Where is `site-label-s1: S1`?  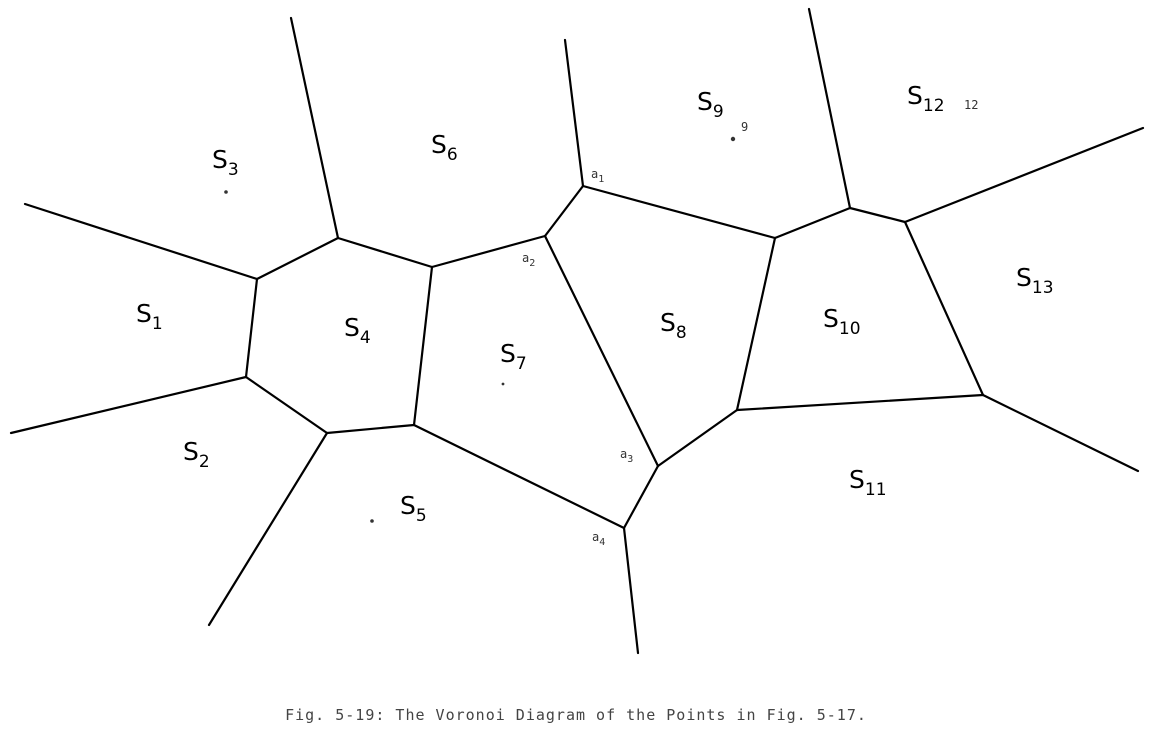 site-label-s1: S1 is located at coordinates (149, 316).